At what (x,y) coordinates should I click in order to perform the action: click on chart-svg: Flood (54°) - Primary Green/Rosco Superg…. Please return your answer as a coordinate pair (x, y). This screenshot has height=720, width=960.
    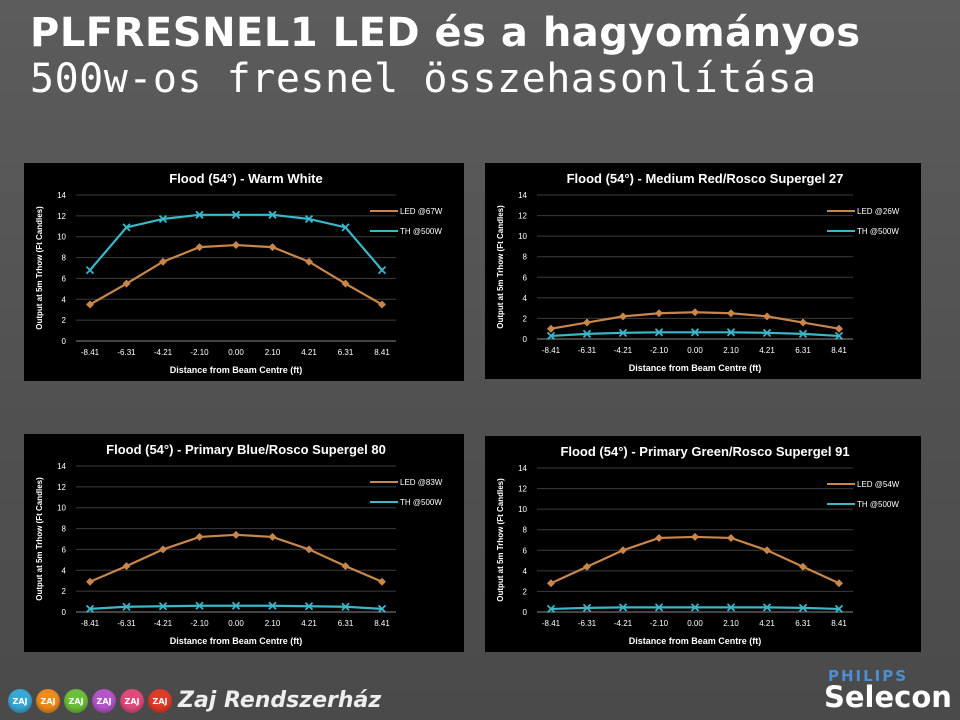
    Looking at the image, I should click on (698, 545).